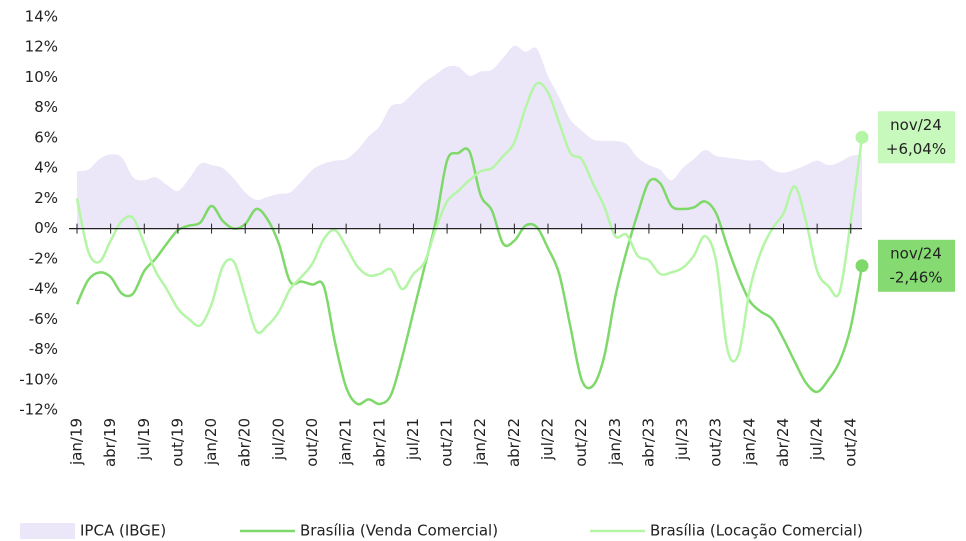 The image size is (966, 541). Describe the element at coordinates (716, 442) in the screenshot. I see `x-tick-label: out/23` at that location.